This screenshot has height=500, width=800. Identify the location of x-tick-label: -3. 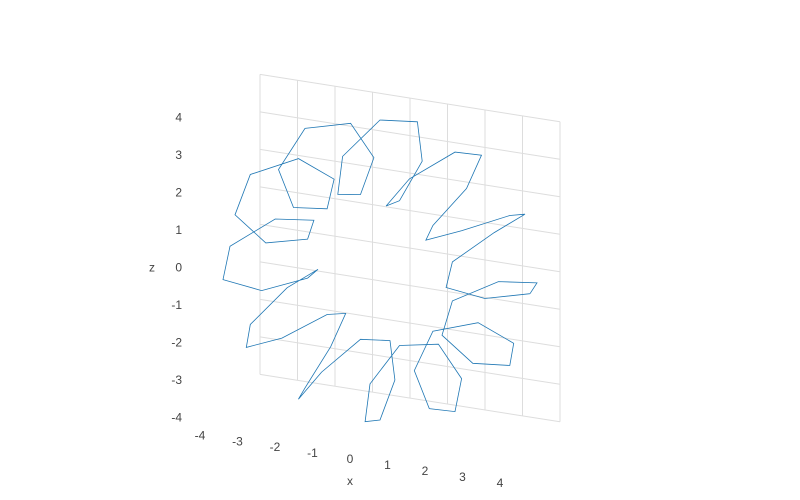
(237, 441).